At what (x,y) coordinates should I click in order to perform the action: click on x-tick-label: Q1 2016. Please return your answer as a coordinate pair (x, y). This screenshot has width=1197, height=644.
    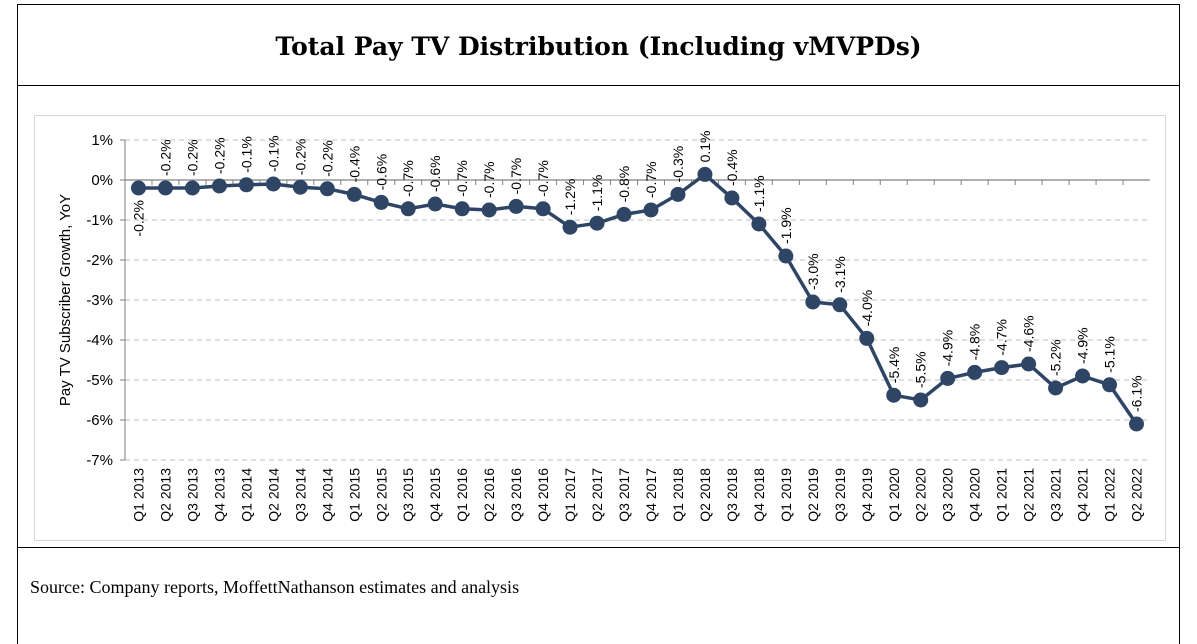
    Looking at the image, I should click on (462, 495).